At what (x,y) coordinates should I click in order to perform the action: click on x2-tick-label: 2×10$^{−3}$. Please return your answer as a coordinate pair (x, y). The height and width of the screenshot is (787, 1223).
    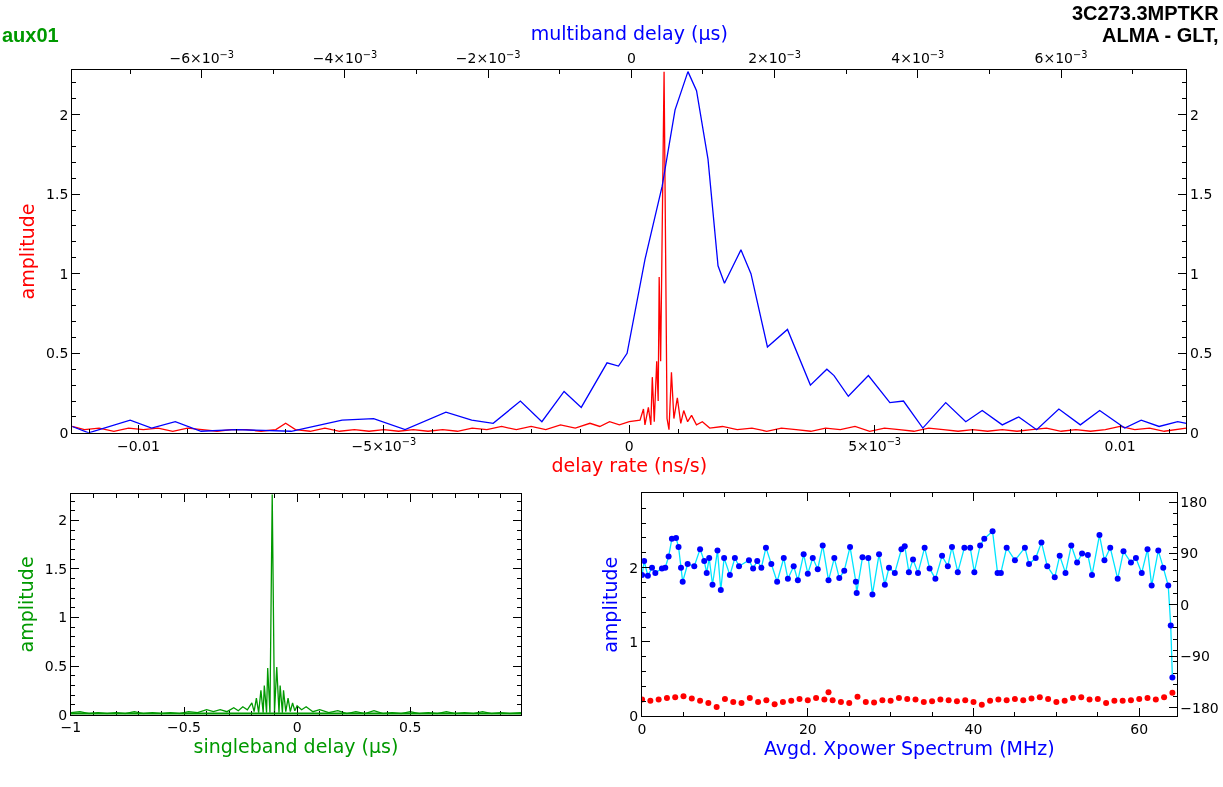
    Looking at the image, I should click on (775, 57).